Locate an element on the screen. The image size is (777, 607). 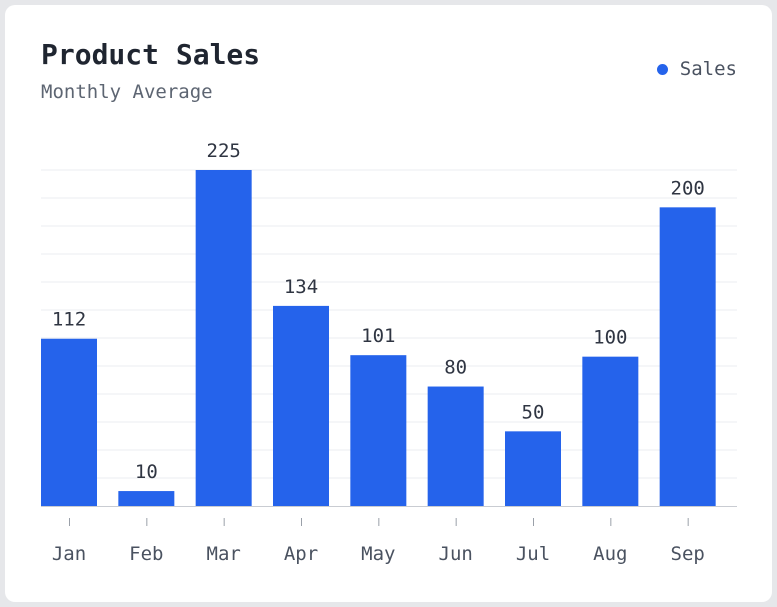
bar-mar is located at coordinates (223, 338).